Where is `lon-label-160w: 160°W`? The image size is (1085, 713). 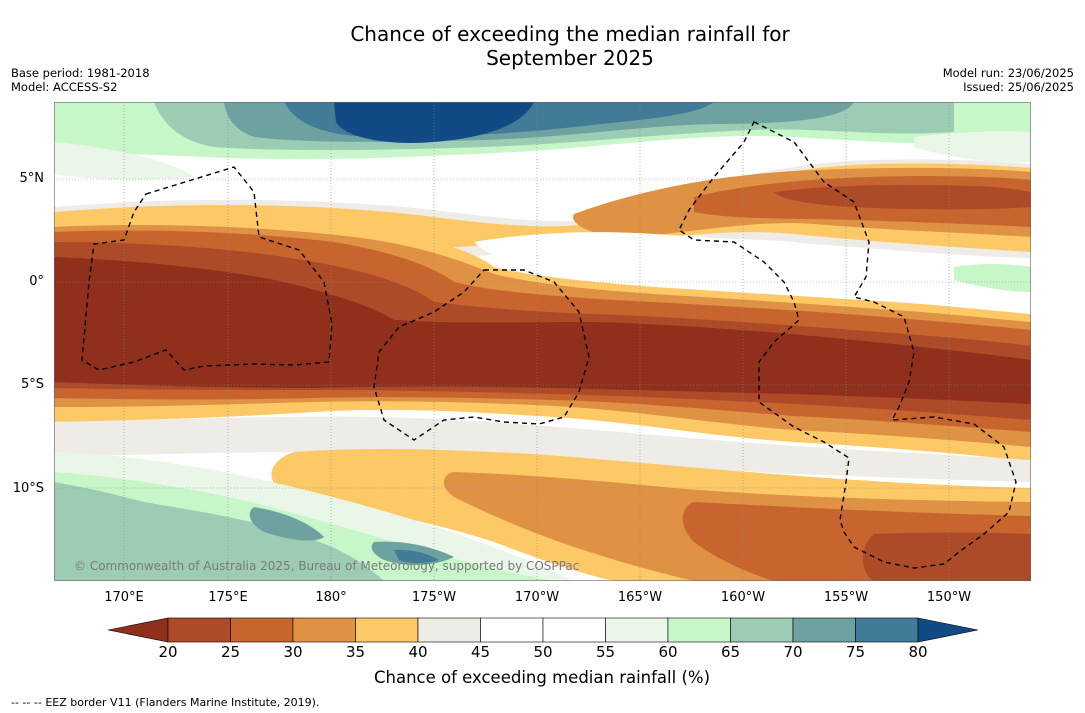 lon-label-160w: 160°W is located at coordinates (743, 597).